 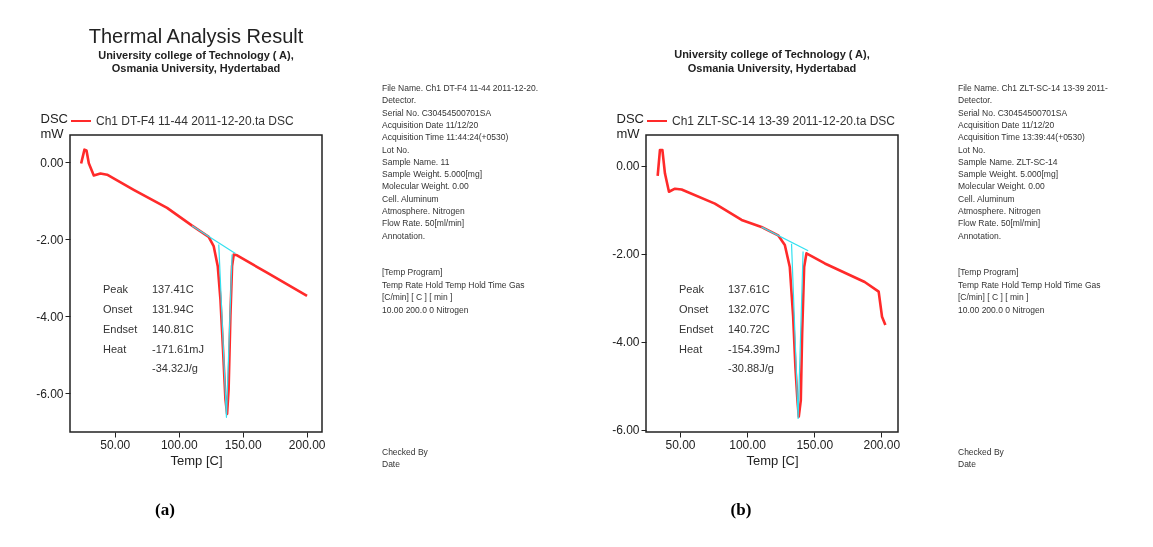 What do you see at coordinates (751, 368) in the screenshot?
I see `annotation: -30.88J/g` at bounding box center [751, 368].